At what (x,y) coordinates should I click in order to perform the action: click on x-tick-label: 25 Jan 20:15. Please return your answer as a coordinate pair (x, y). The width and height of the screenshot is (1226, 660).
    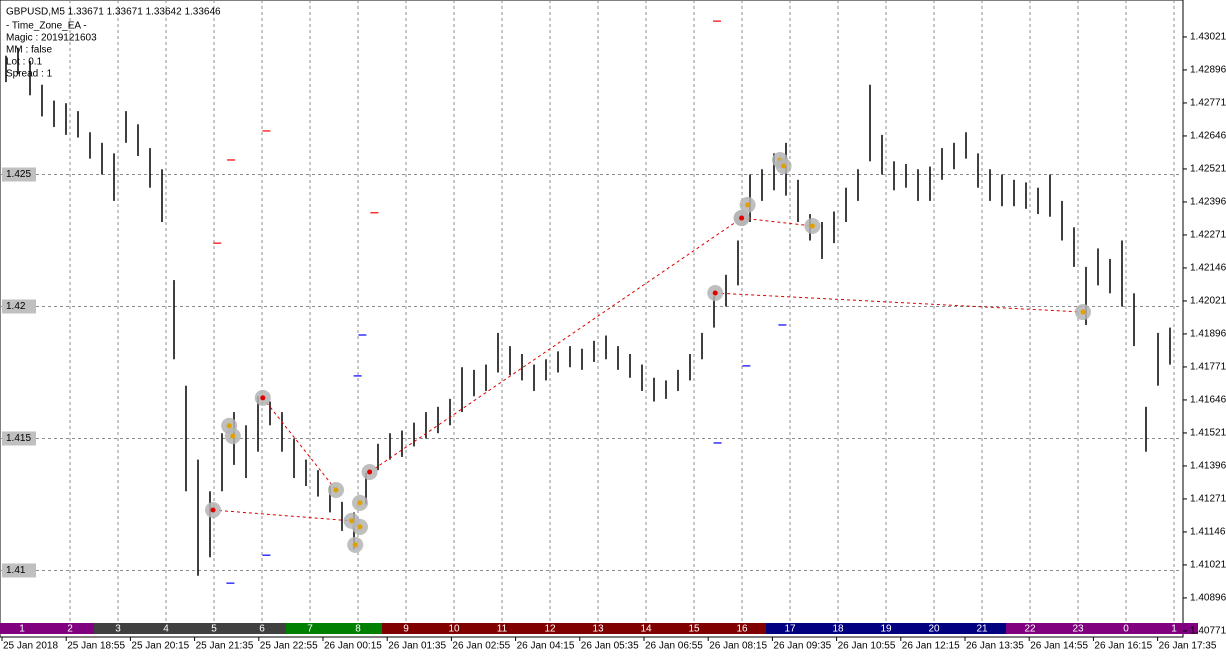
    Looking at the image, I should click on (160, 646).